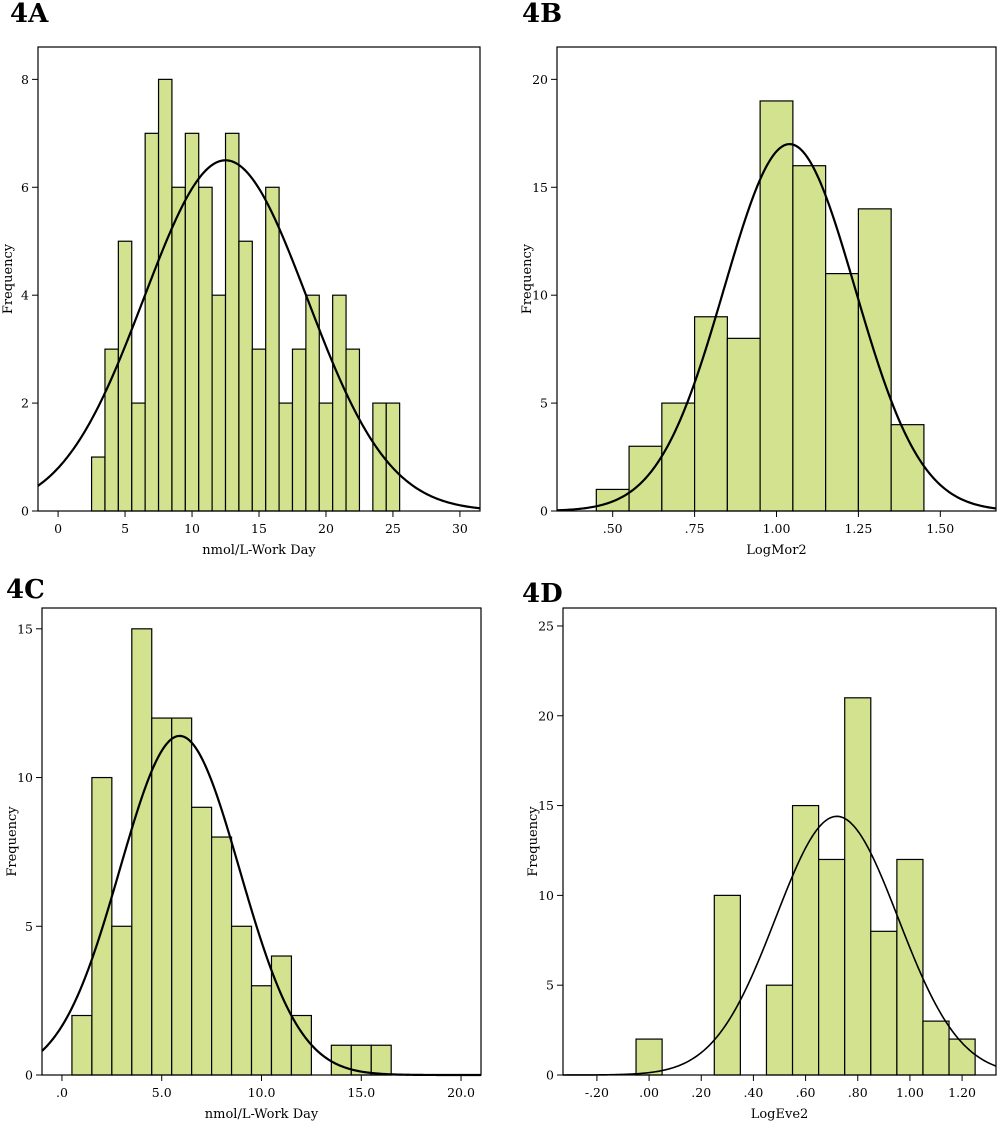 The image size is (1000, 1123). I want to click on x-tick-label: 1.25, so click(858, 528).